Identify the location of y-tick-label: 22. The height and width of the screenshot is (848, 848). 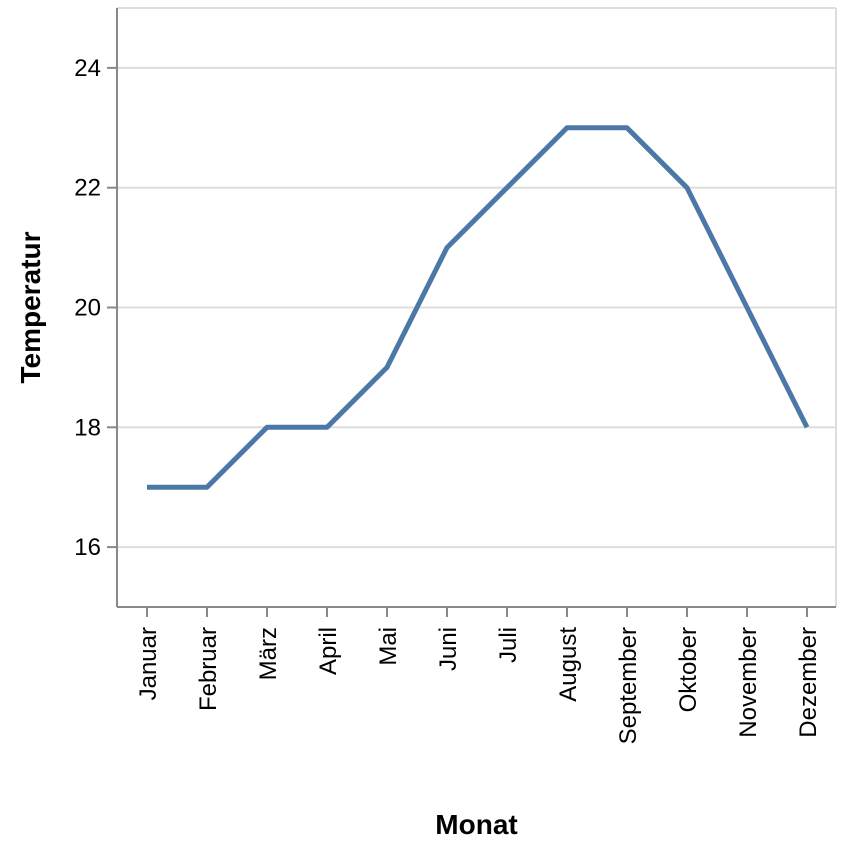
(87, 188).